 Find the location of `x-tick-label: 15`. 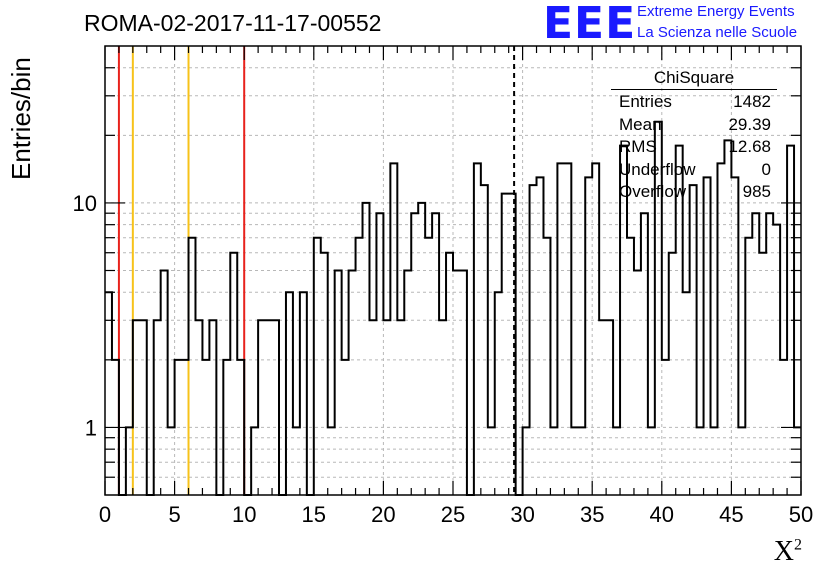

x-tick-label: 15 is located at coordinates (314, 514).